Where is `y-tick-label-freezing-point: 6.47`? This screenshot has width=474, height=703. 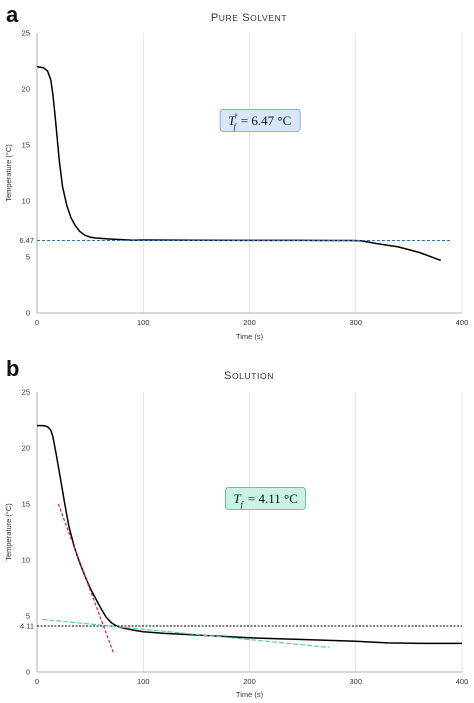 y-tick-label-freezing-point: 6.47 is located at coordinates (26, 240).